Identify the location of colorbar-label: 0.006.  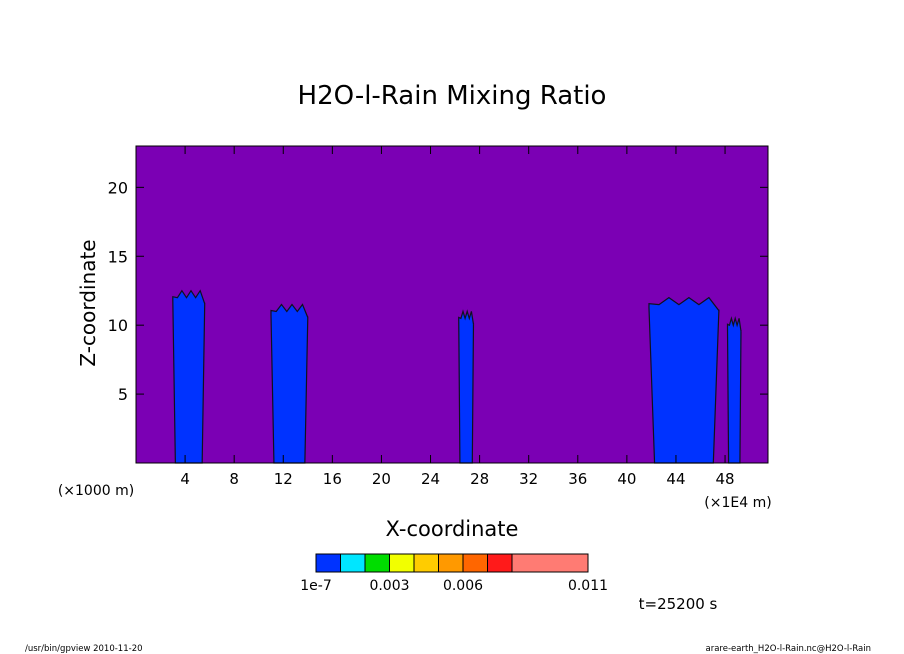
(463, 586).